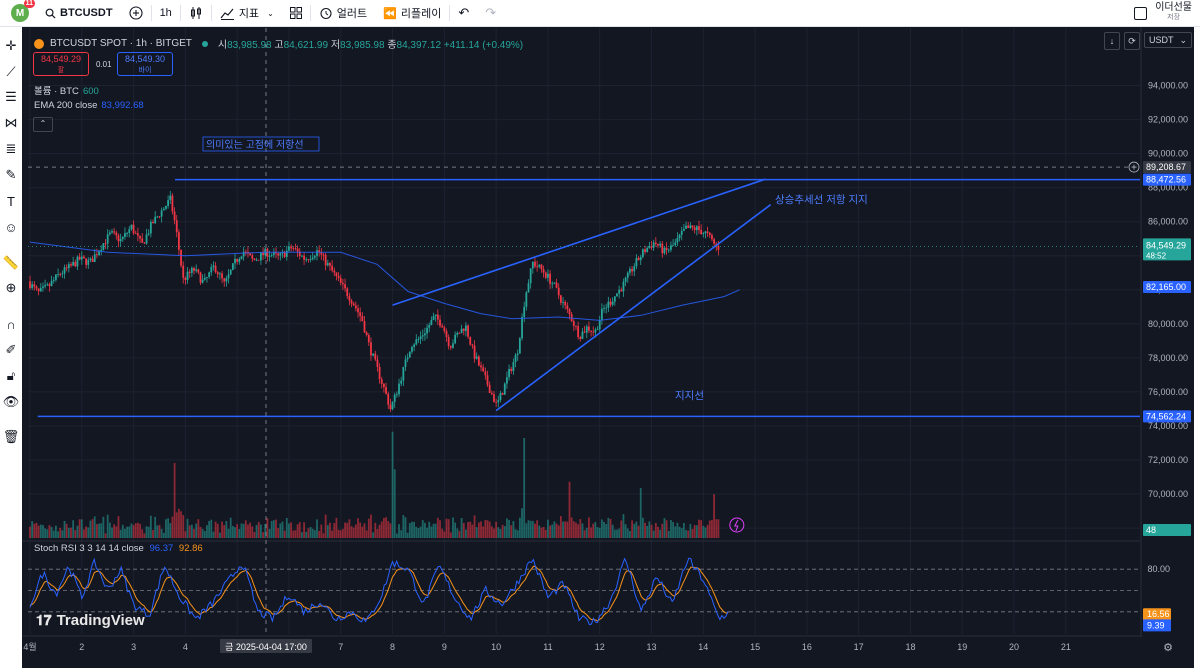 This screenshot has width=1200, height=668. What do you see at coordinates (11, 96) in the screenshot?
I see `horizontal-lines-tool-icon: ☰` at bounding box center [11, 96].